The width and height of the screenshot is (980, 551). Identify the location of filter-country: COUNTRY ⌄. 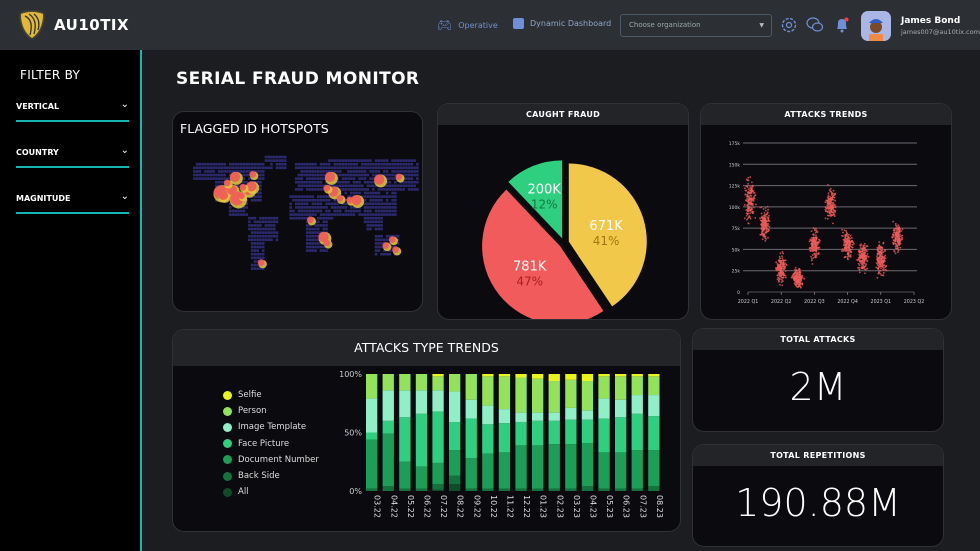
(72, 156).